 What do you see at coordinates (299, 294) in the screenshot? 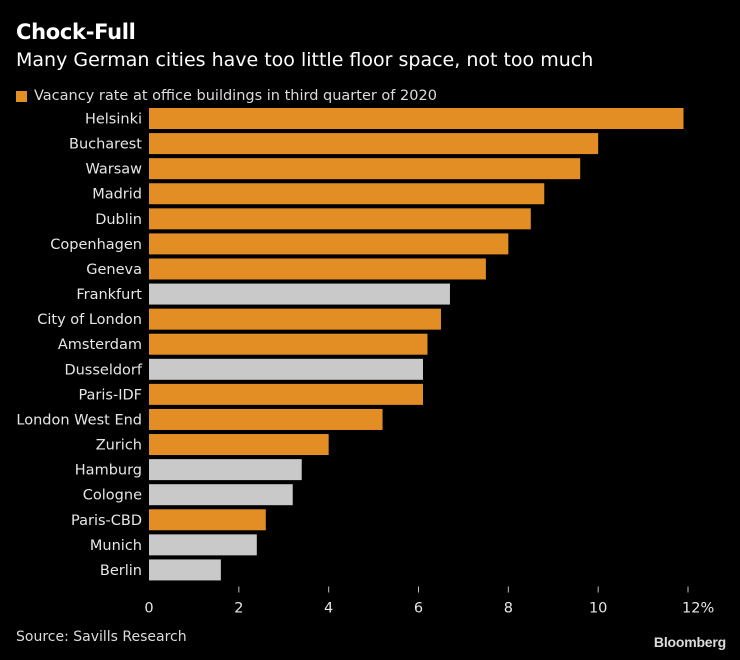
I see `bar-frankfurt` at bounding box center [299, 294].